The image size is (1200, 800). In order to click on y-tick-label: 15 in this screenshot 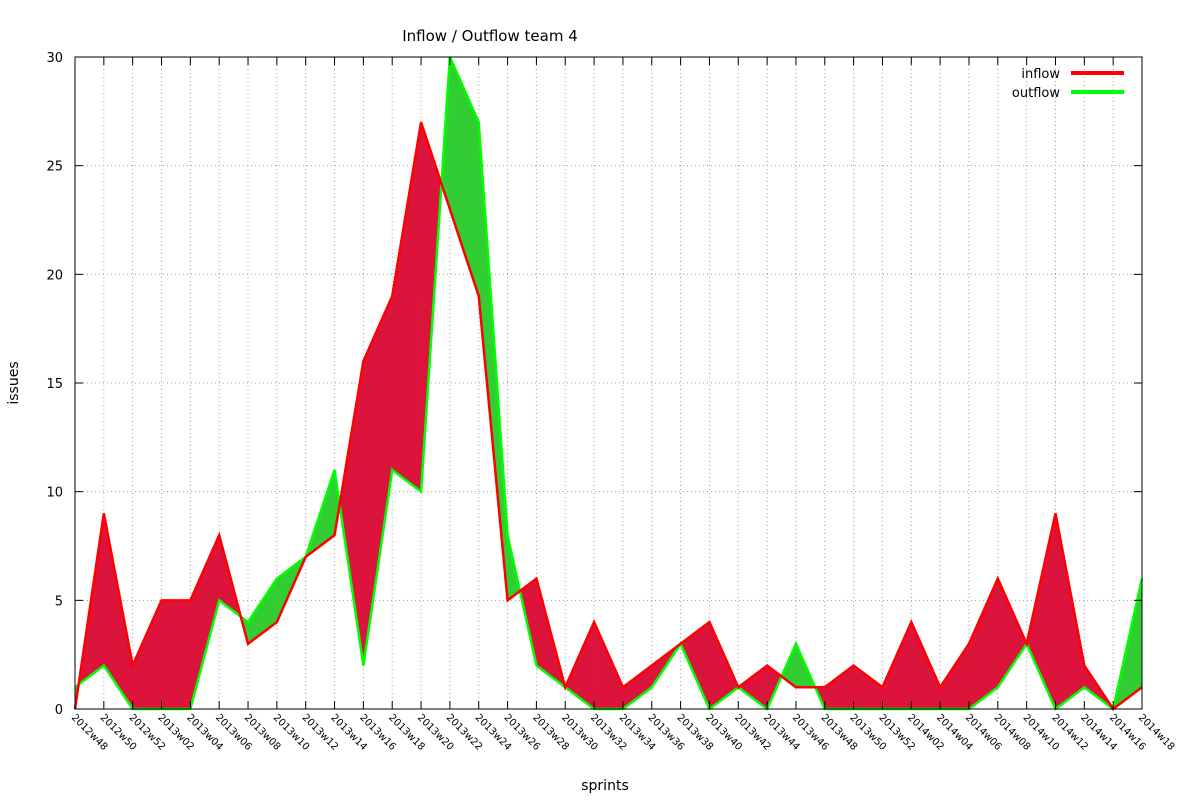, I will do `click(54, 384)`.